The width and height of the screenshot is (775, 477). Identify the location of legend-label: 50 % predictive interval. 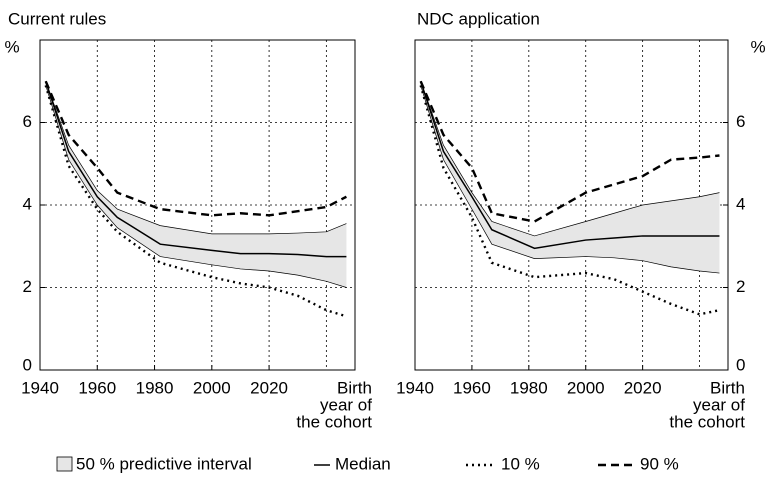
(164, 463).